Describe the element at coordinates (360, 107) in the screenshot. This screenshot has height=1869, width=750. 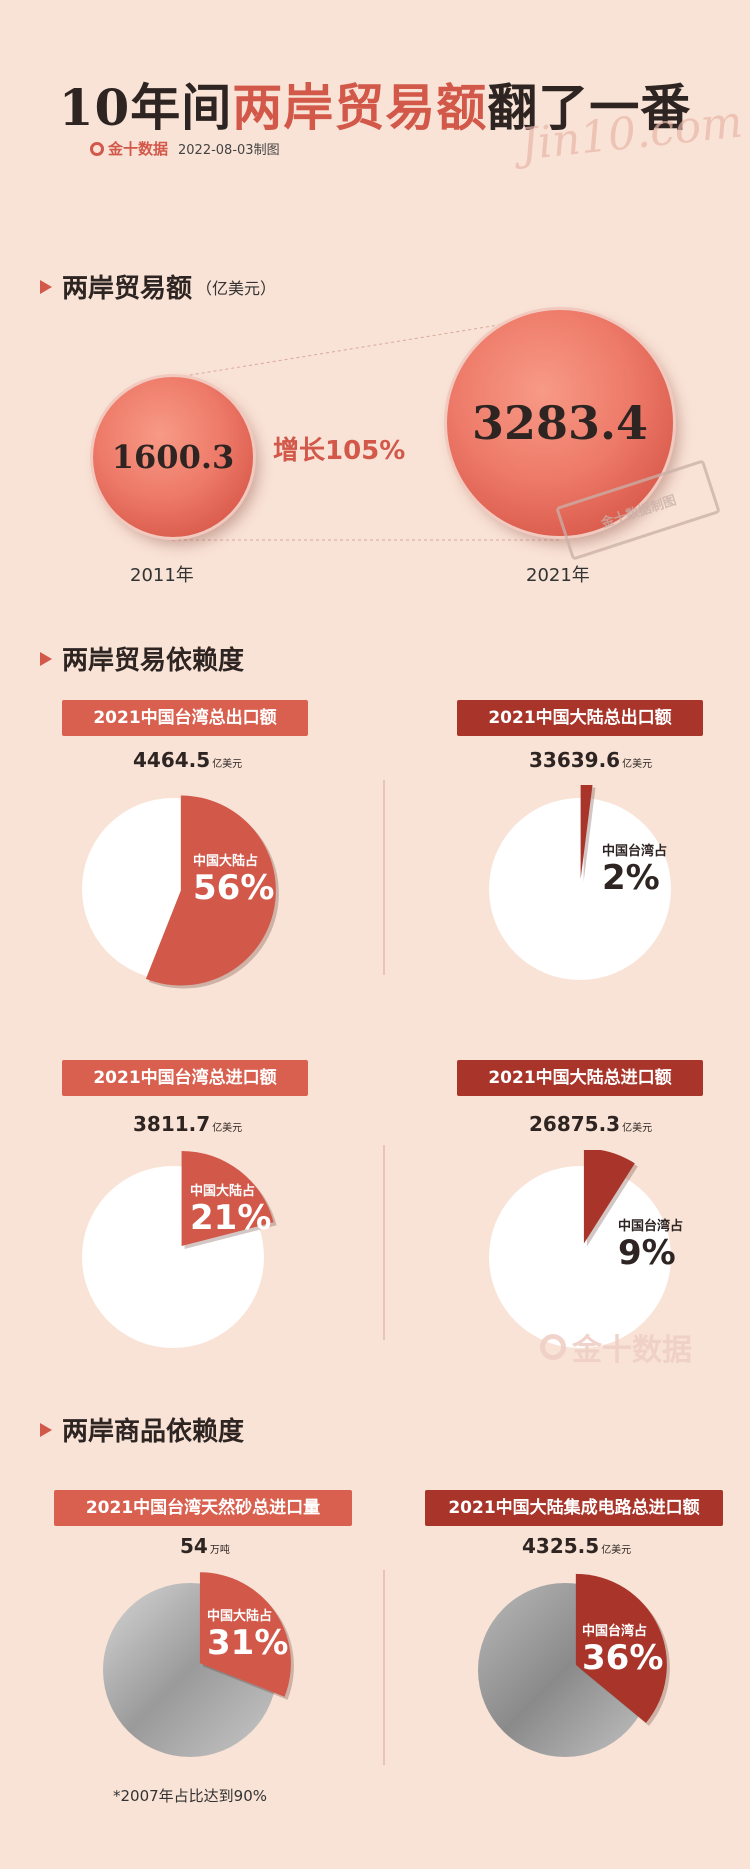
I see `title-highlight: 两岸贸易额` at that location.